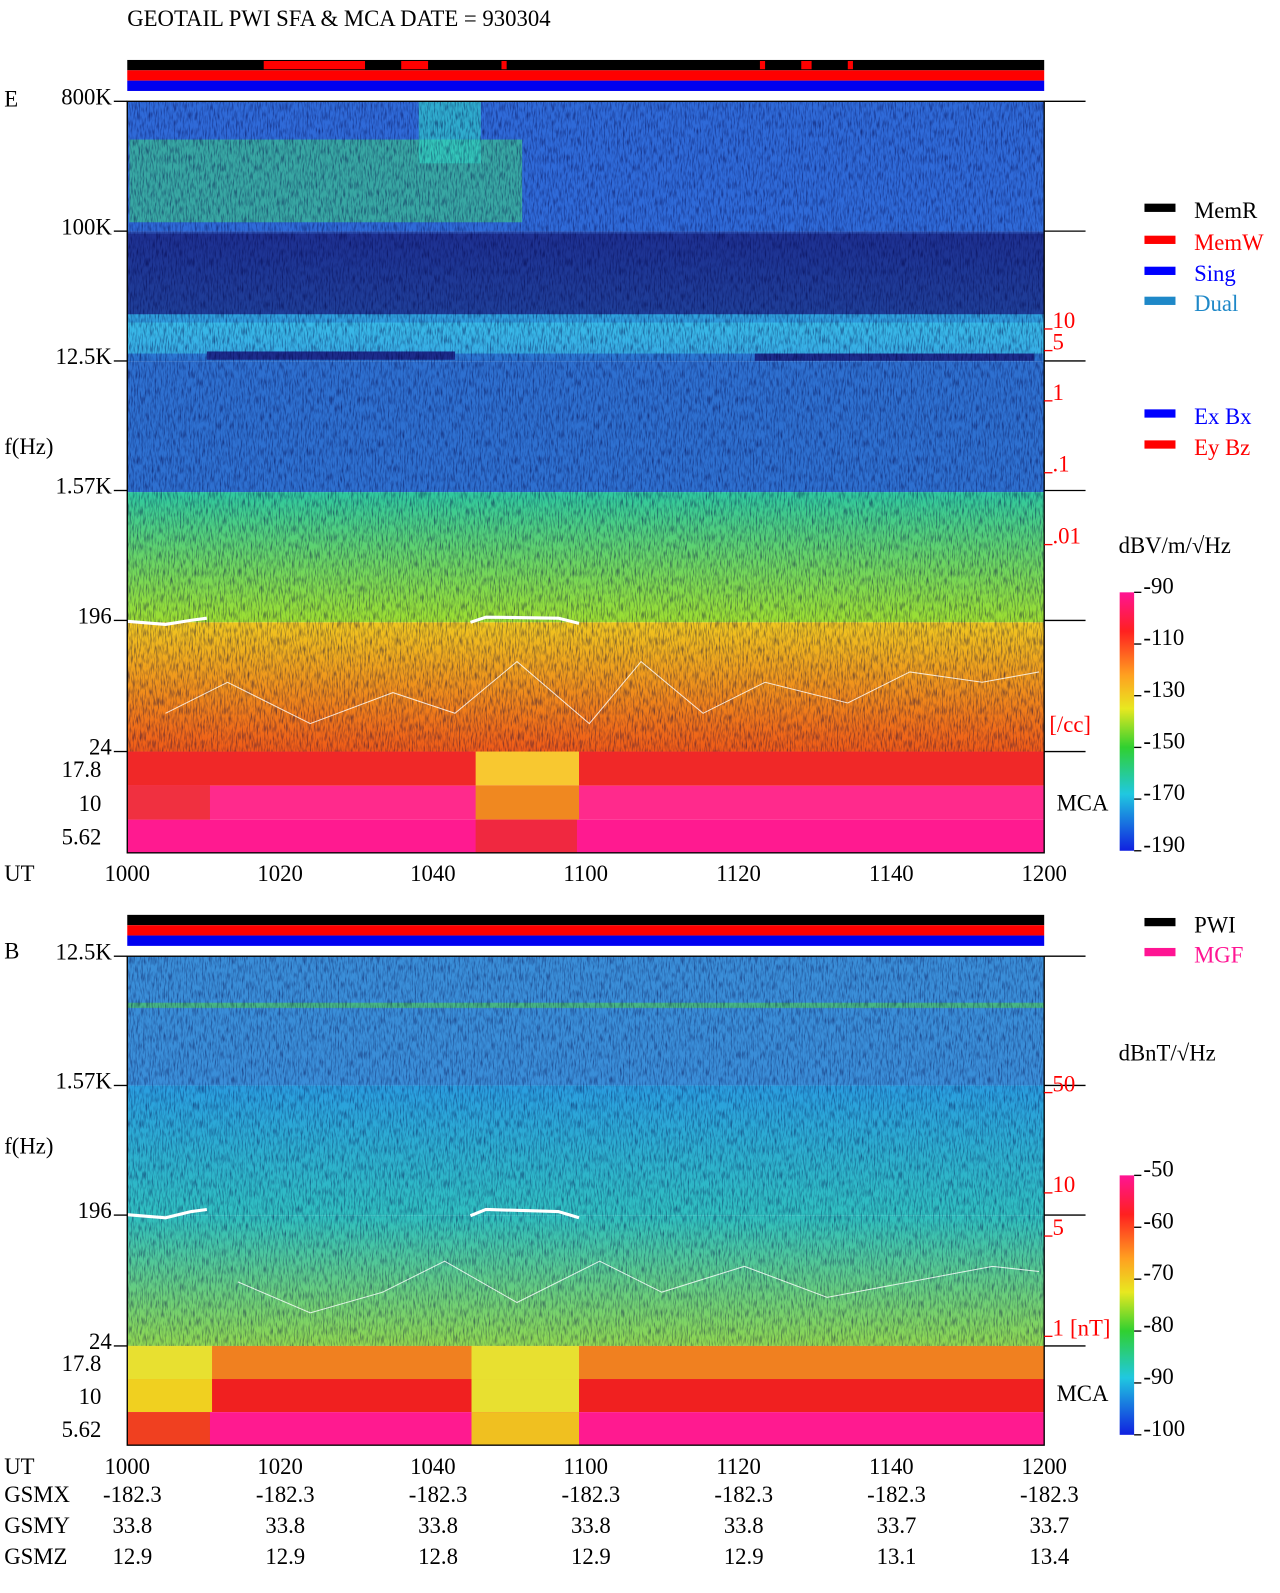 The width and height of the screenshot is (1280, 1593). What do you see at coordinates (1223, 416) in the screenshot?
I see `legend-label: Ex Bx` at bounding box center [1223, 416].